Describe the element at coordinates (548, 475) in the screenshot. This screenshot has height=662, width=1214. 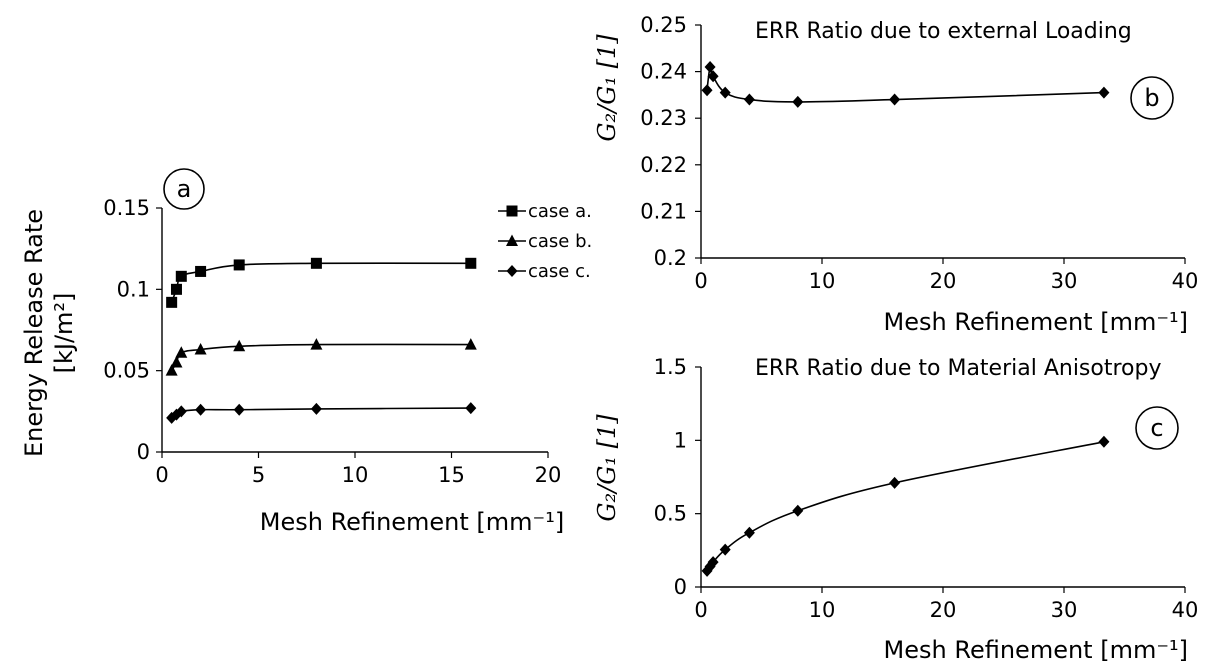
I see `x-tick-label-a: 20` at that location.